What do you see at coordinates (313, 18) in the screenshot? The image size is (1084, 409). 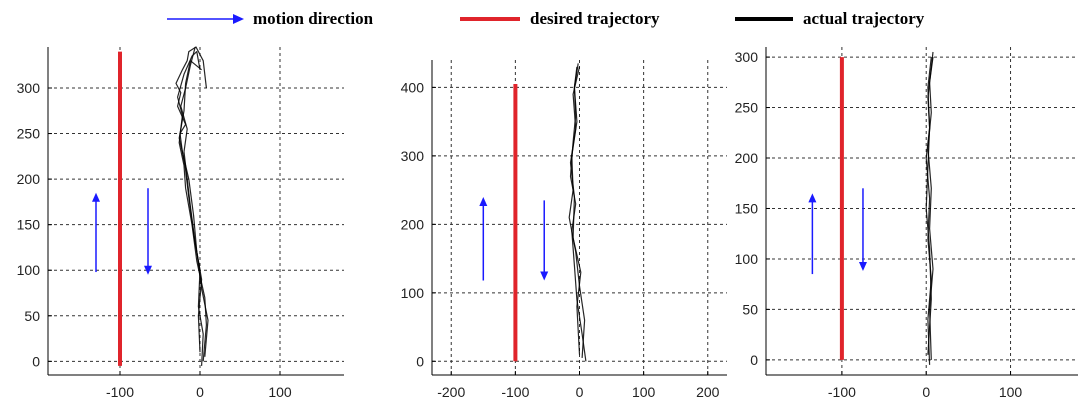 I see `legend-label-motion-direction: motion direction` at bounding box center [313, 18].